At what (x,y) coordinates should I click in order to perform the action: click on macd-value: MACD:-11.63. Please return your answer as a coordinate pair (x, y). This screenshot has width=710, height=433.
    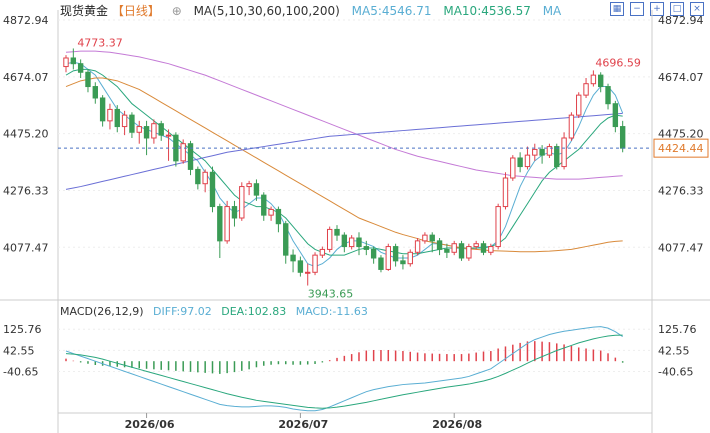
    Looking at the image, I should click on (331, 311).